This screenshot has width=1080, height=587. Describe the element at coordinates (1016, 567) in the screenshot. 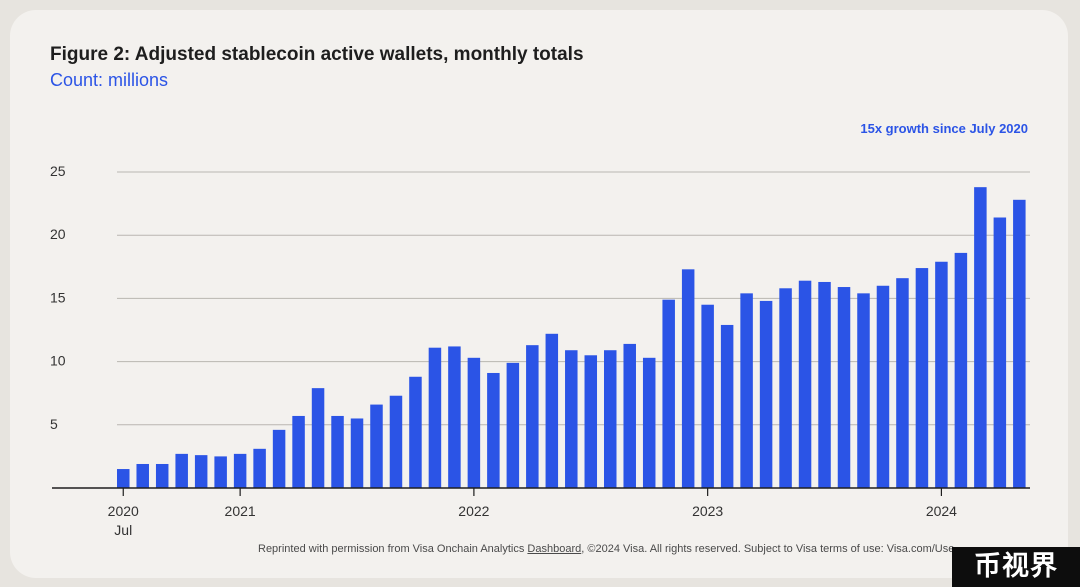

I see `watermark-logo: 币视界` at that location.